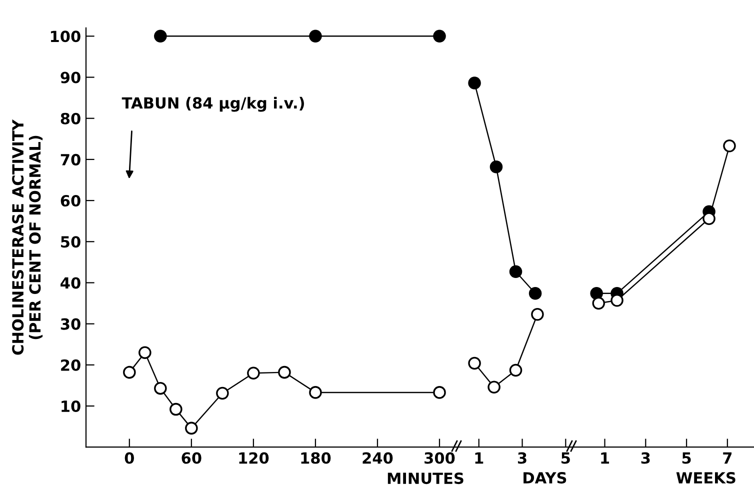  I want to click on y-tick-label: 20, so click(70, 365).